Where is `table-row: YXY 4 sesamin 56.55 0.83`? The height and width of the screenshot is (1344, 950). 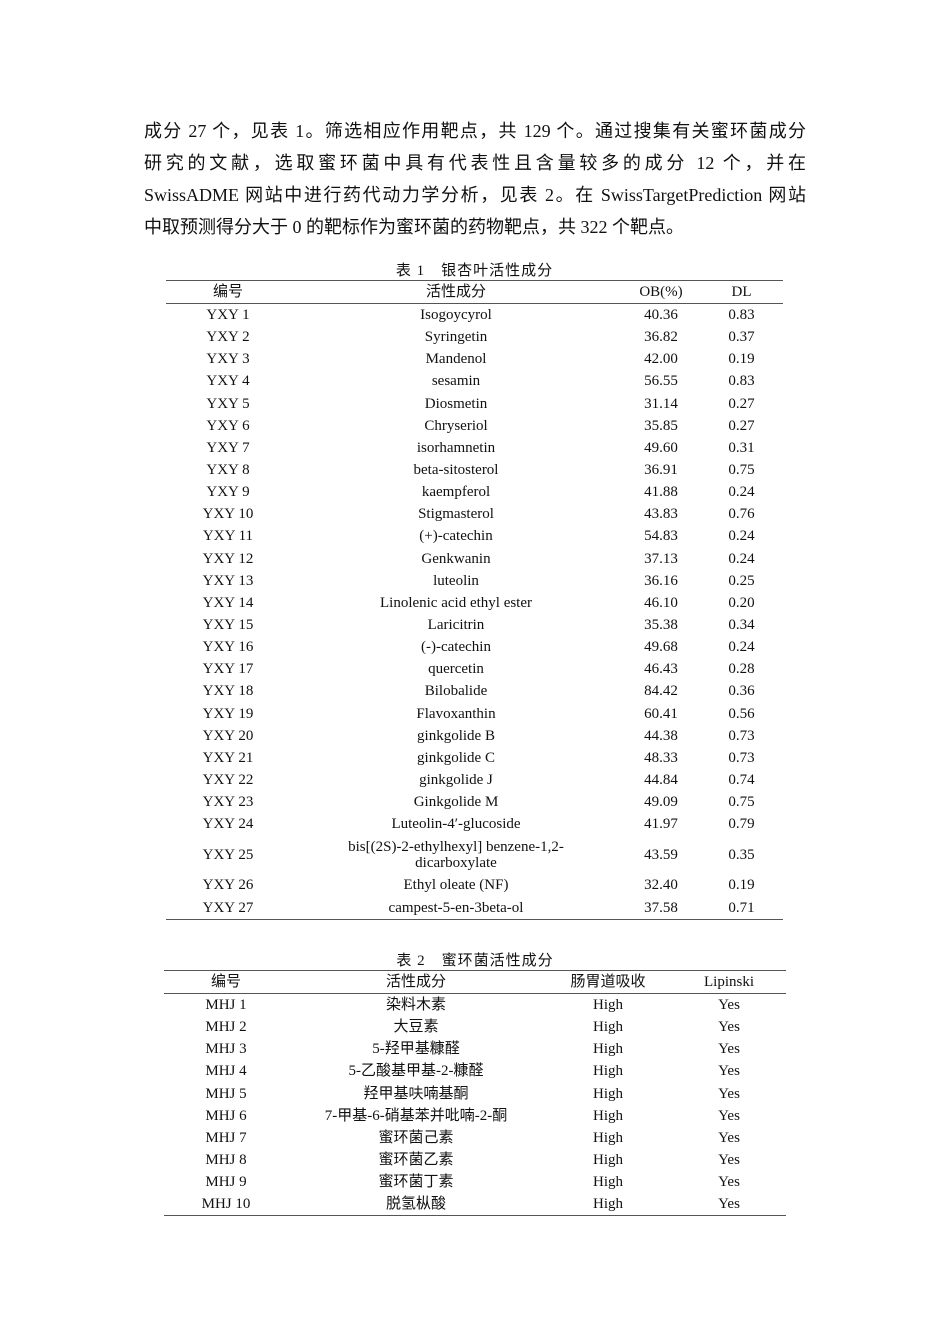
table-row: YXY 4 sesamin 56.55 0.83 is located at coordinates (474, 381).